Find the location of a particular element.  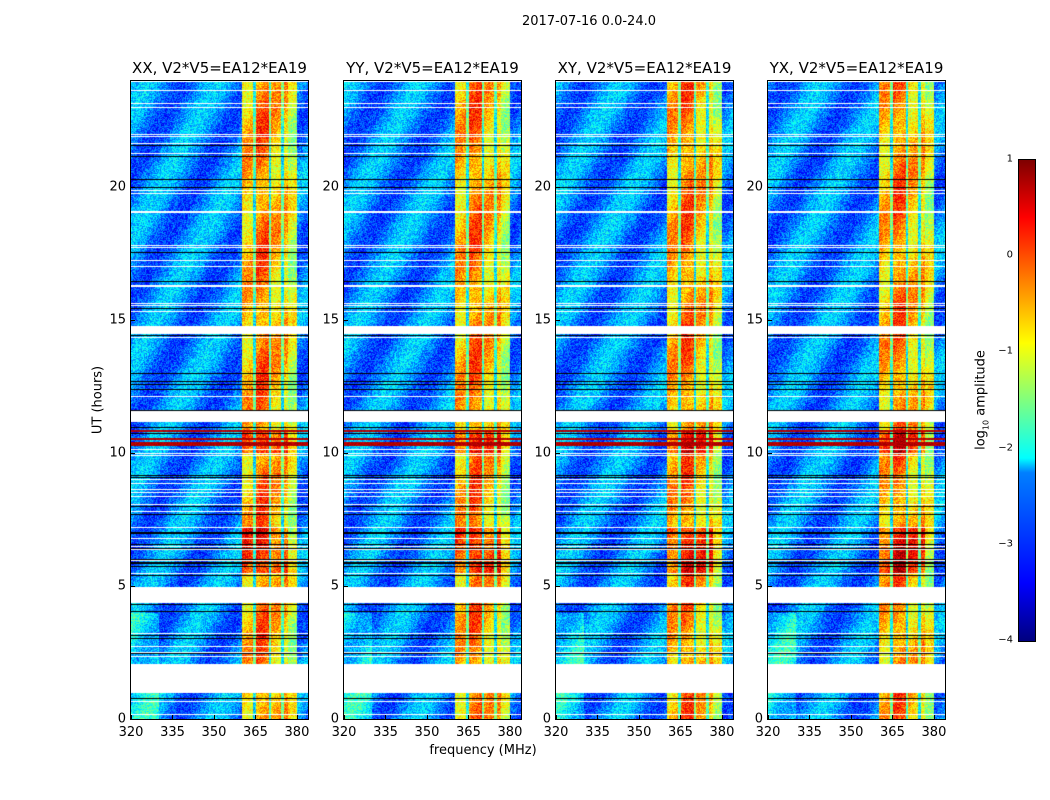

colorbar is located at coordinates (1027, 400).